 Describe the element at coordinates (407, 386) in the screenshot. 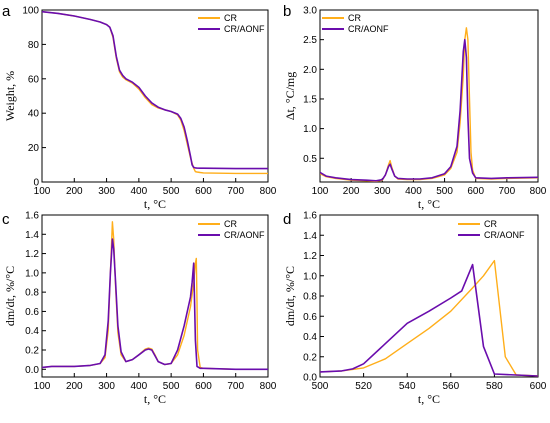

I see `x-tick-label: 540` at that location.